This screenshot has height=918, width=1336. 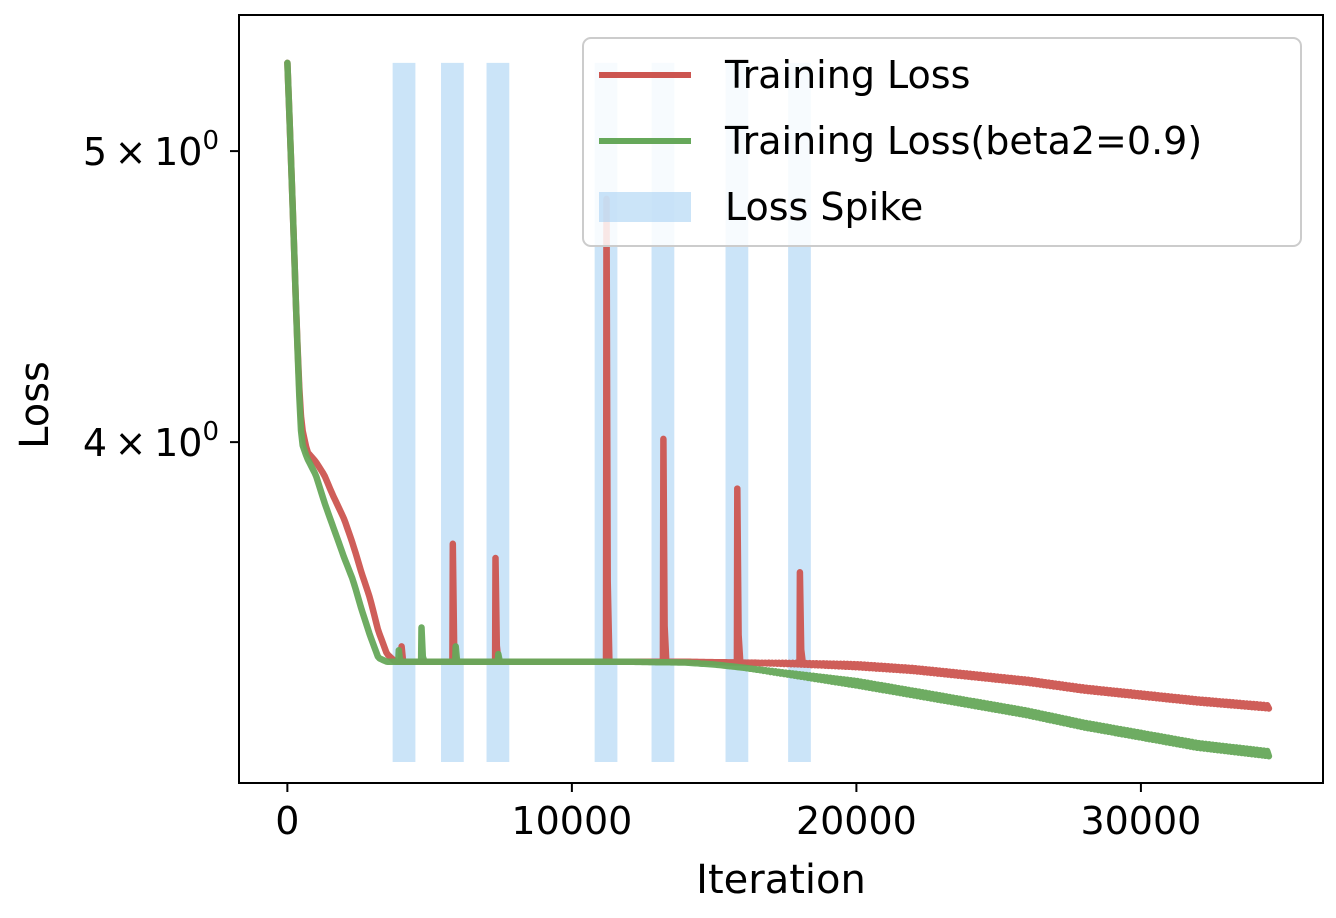 What do you see at coordinates (1140, 821) in the screenshot?
I see `x-tick-label-4: 30000` at bounding box center [1140, 821].